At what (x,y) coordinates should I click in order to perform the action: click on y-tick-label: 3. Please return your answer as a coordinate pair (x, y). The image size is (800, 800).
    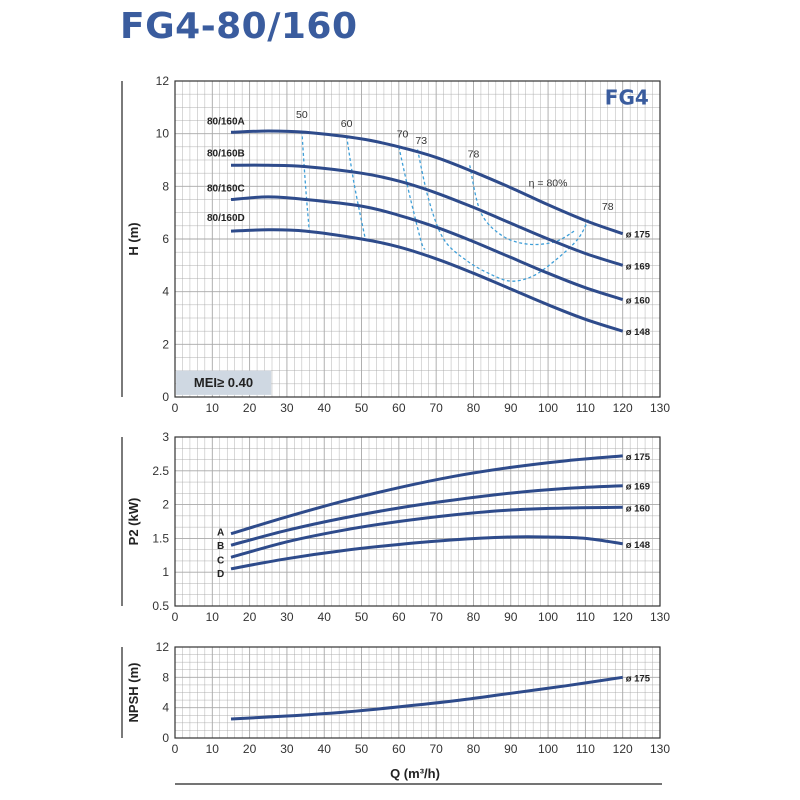
    Looking at the image, I should click on (165, 437).